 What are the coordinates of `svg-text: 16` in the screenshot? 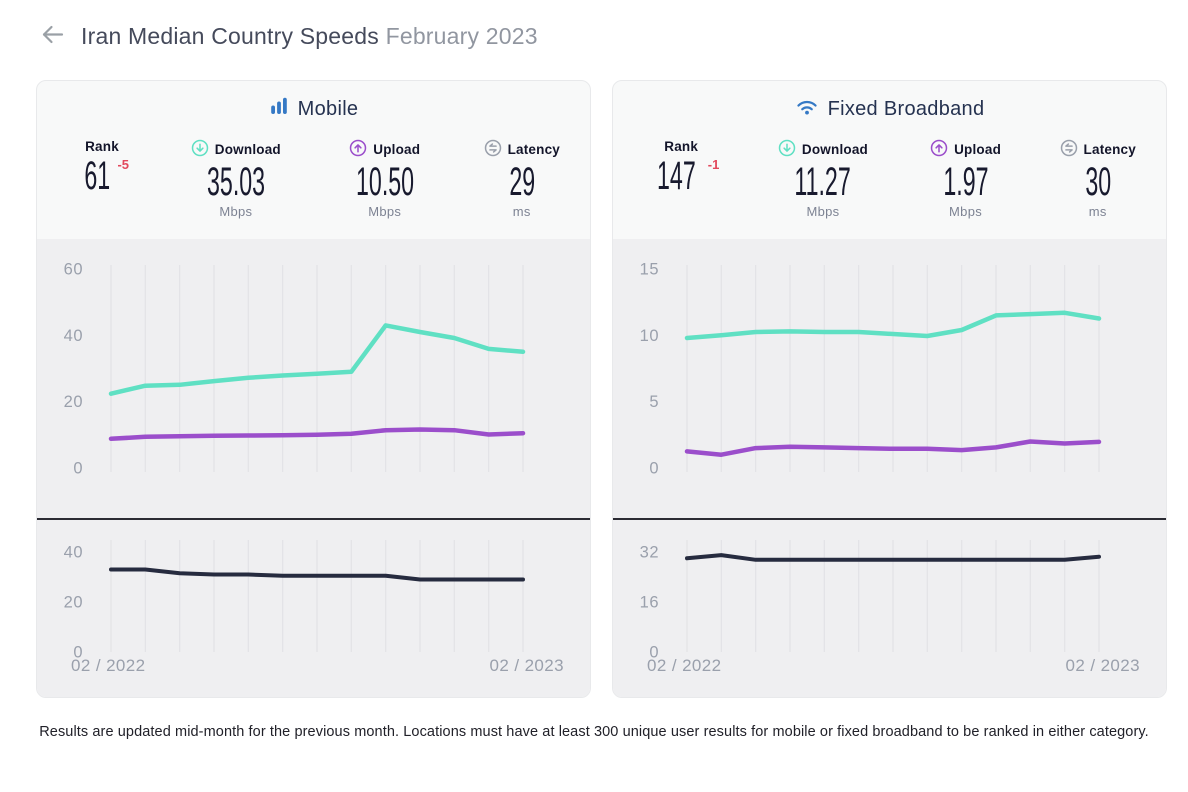 It's located at (649, 603).